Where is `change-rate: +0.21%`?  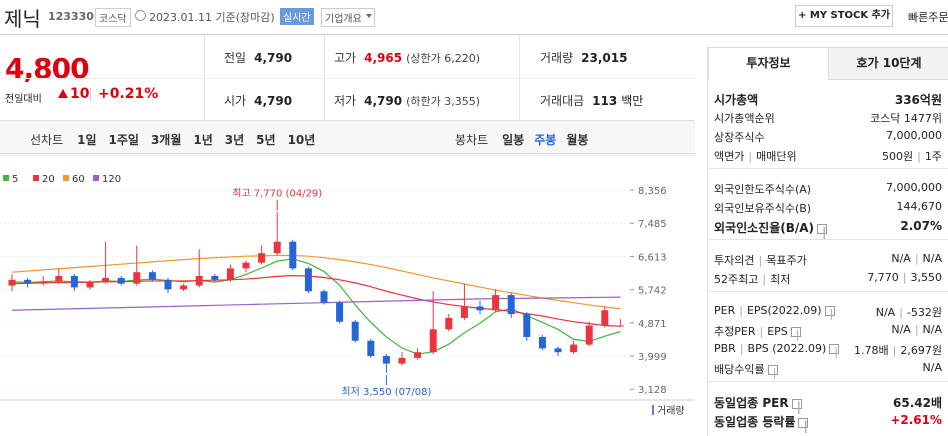 change-rate: +0.21% is located at coordinates (128, 94).